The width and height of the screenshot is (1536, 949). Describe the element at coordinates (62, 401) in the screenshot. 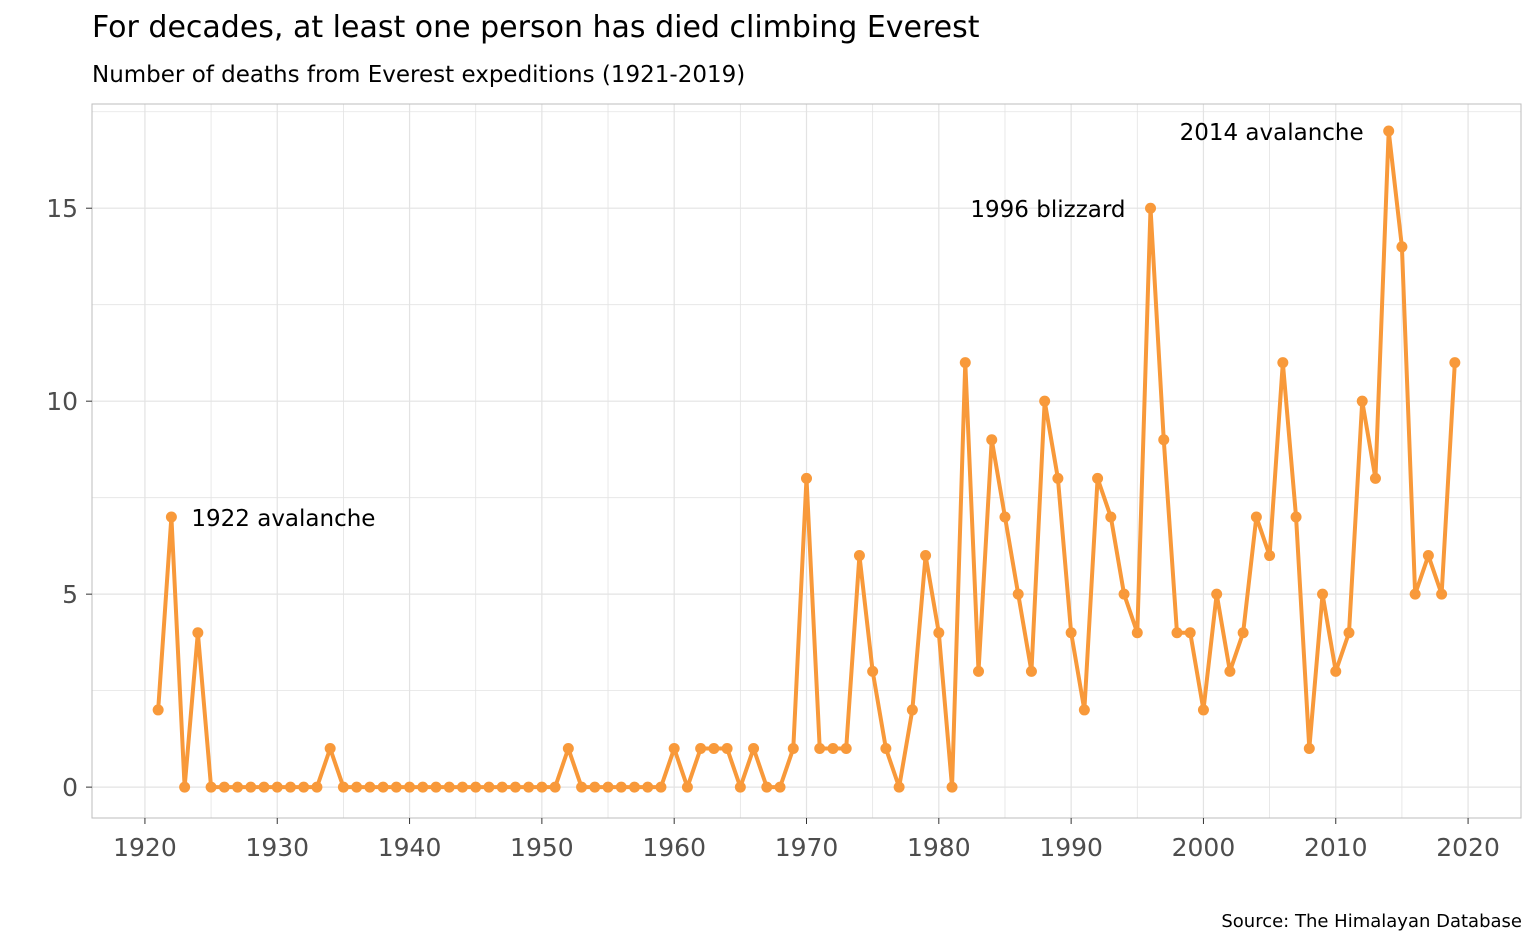

I see `y-tick-label: 10` at that location.